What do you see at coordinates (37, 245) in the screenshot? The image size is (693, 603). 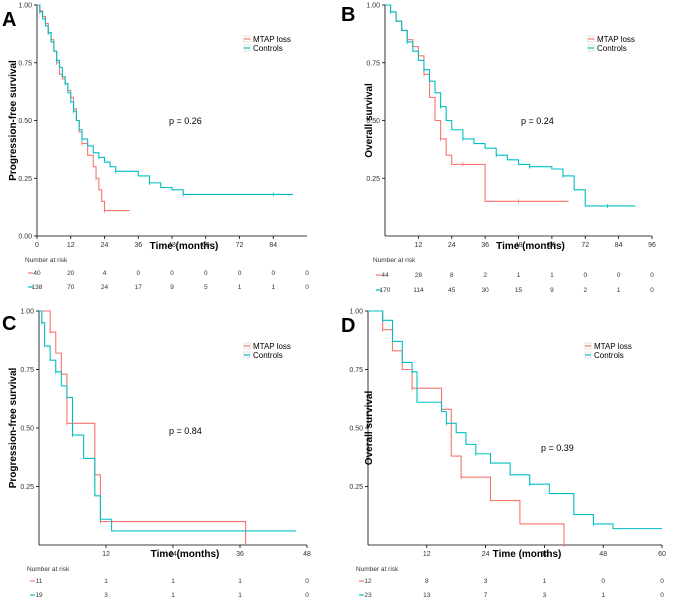 I see `x-tick-label: 0` at bounding box center [37, 245].